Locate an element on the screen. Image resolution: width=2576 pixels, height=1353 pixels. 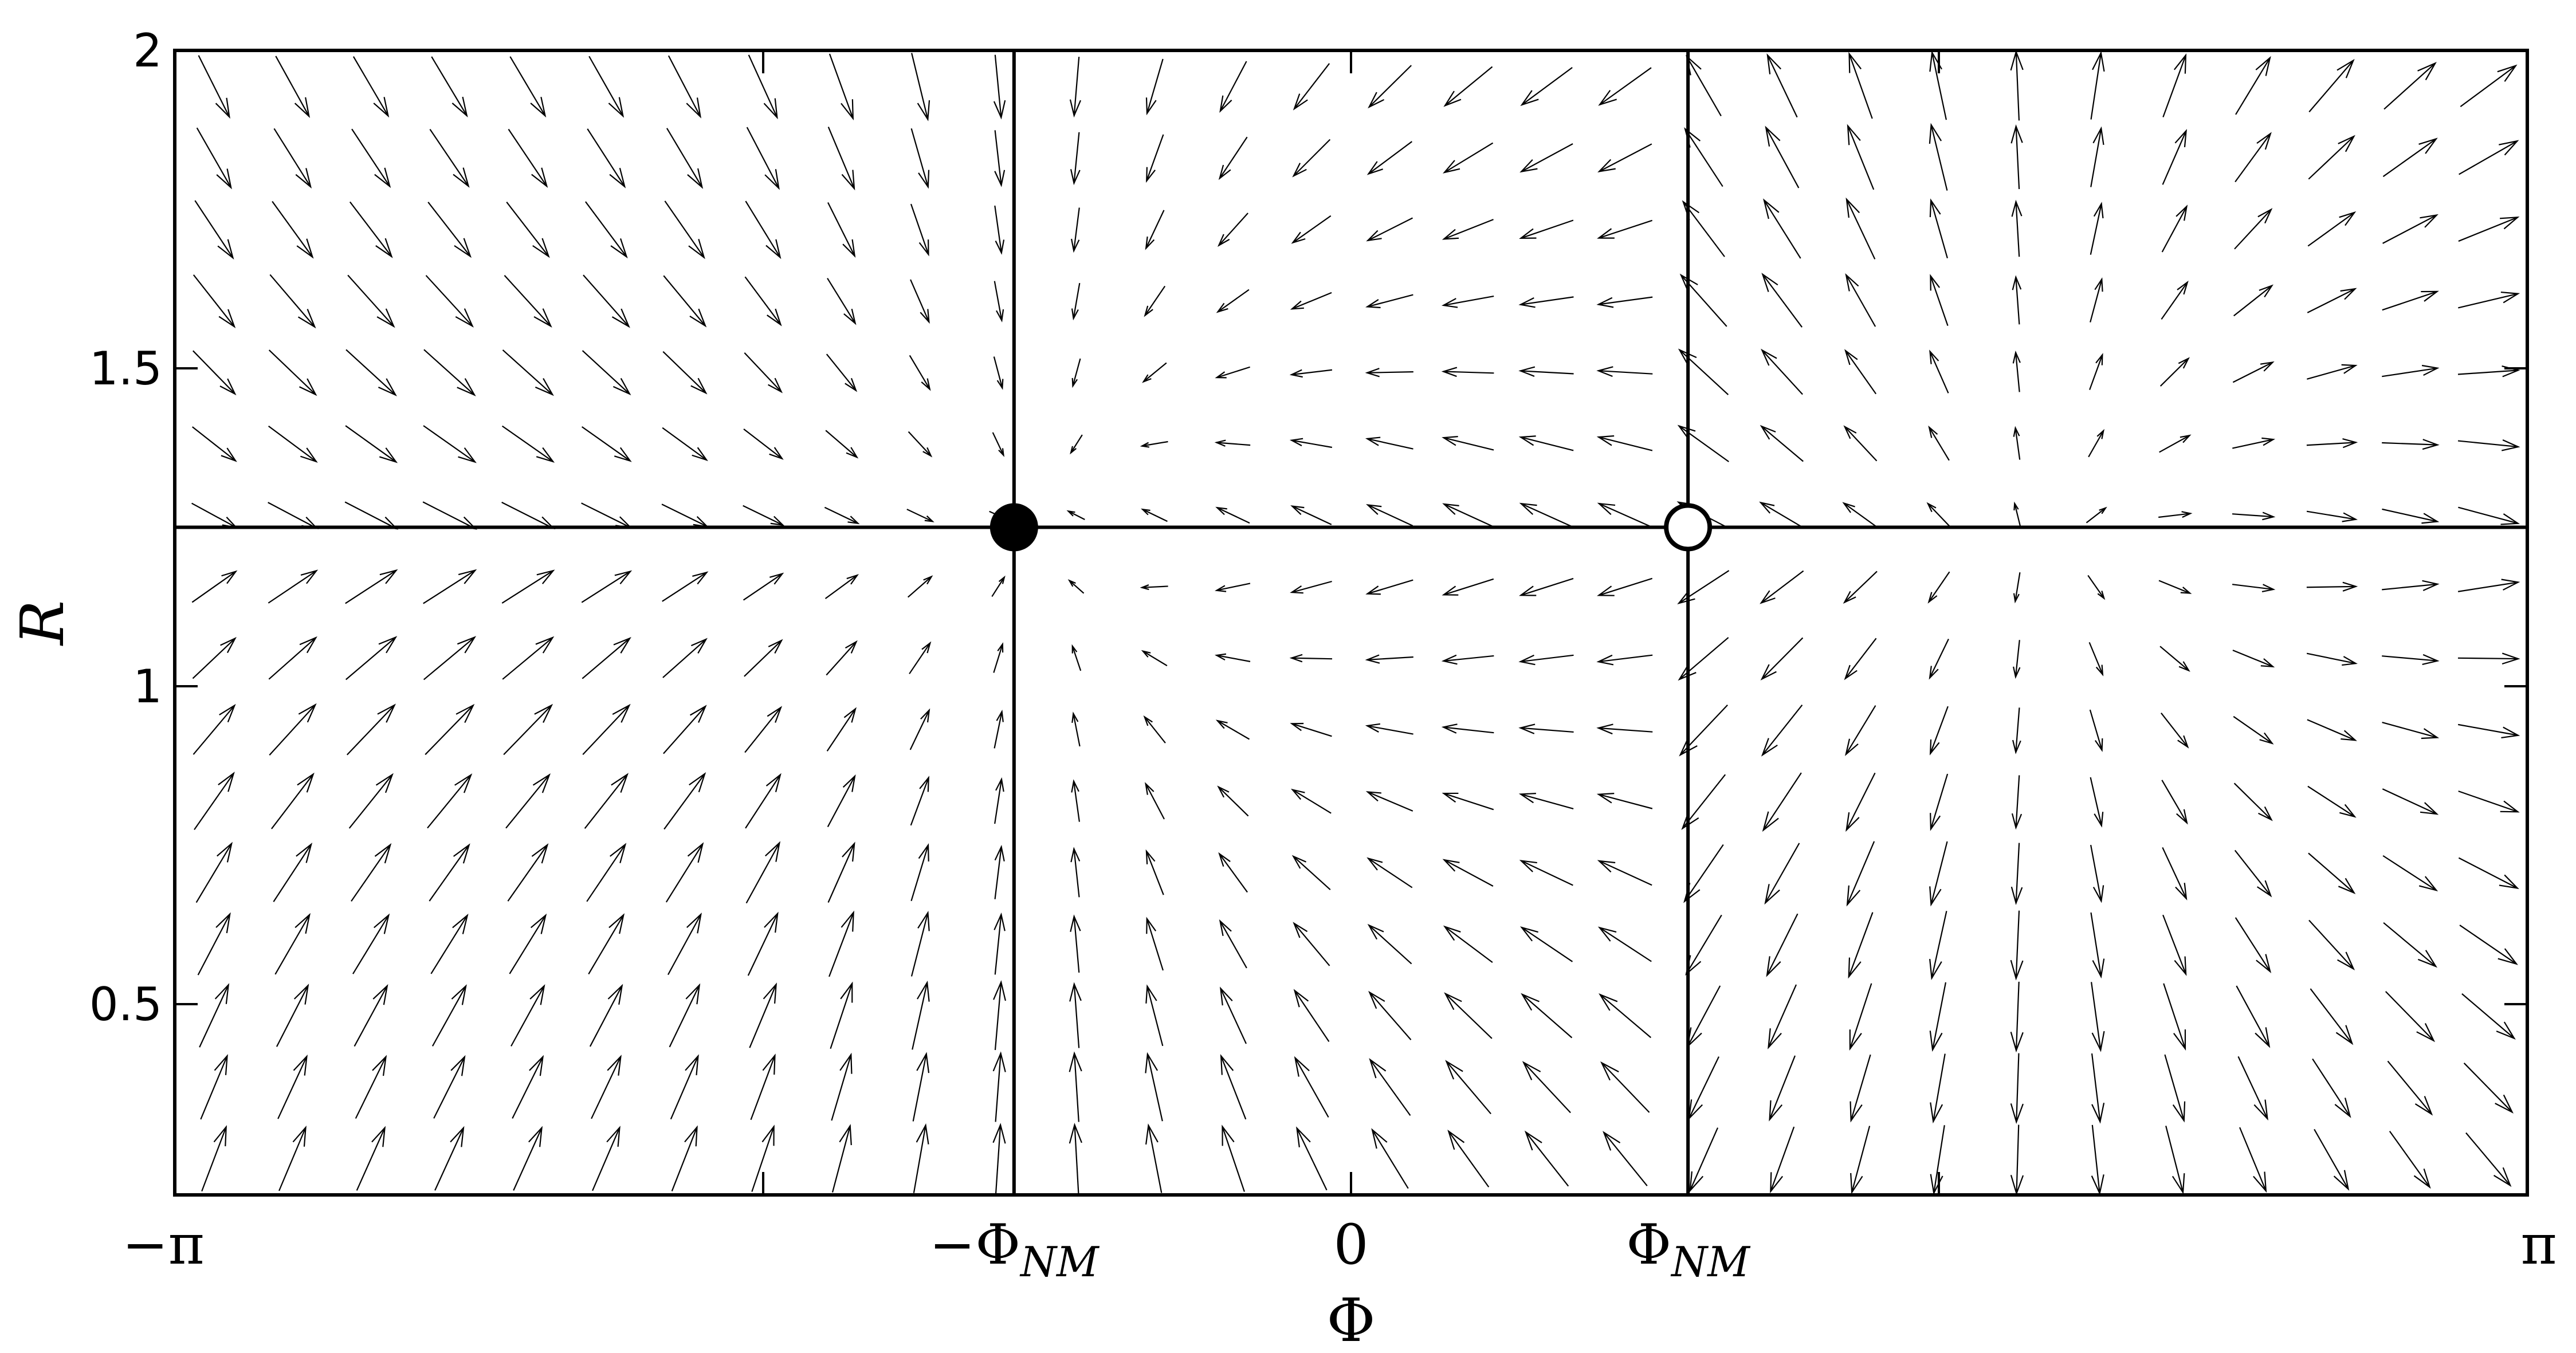
y-tick-label: 2 is located at coordinates (148, 51).